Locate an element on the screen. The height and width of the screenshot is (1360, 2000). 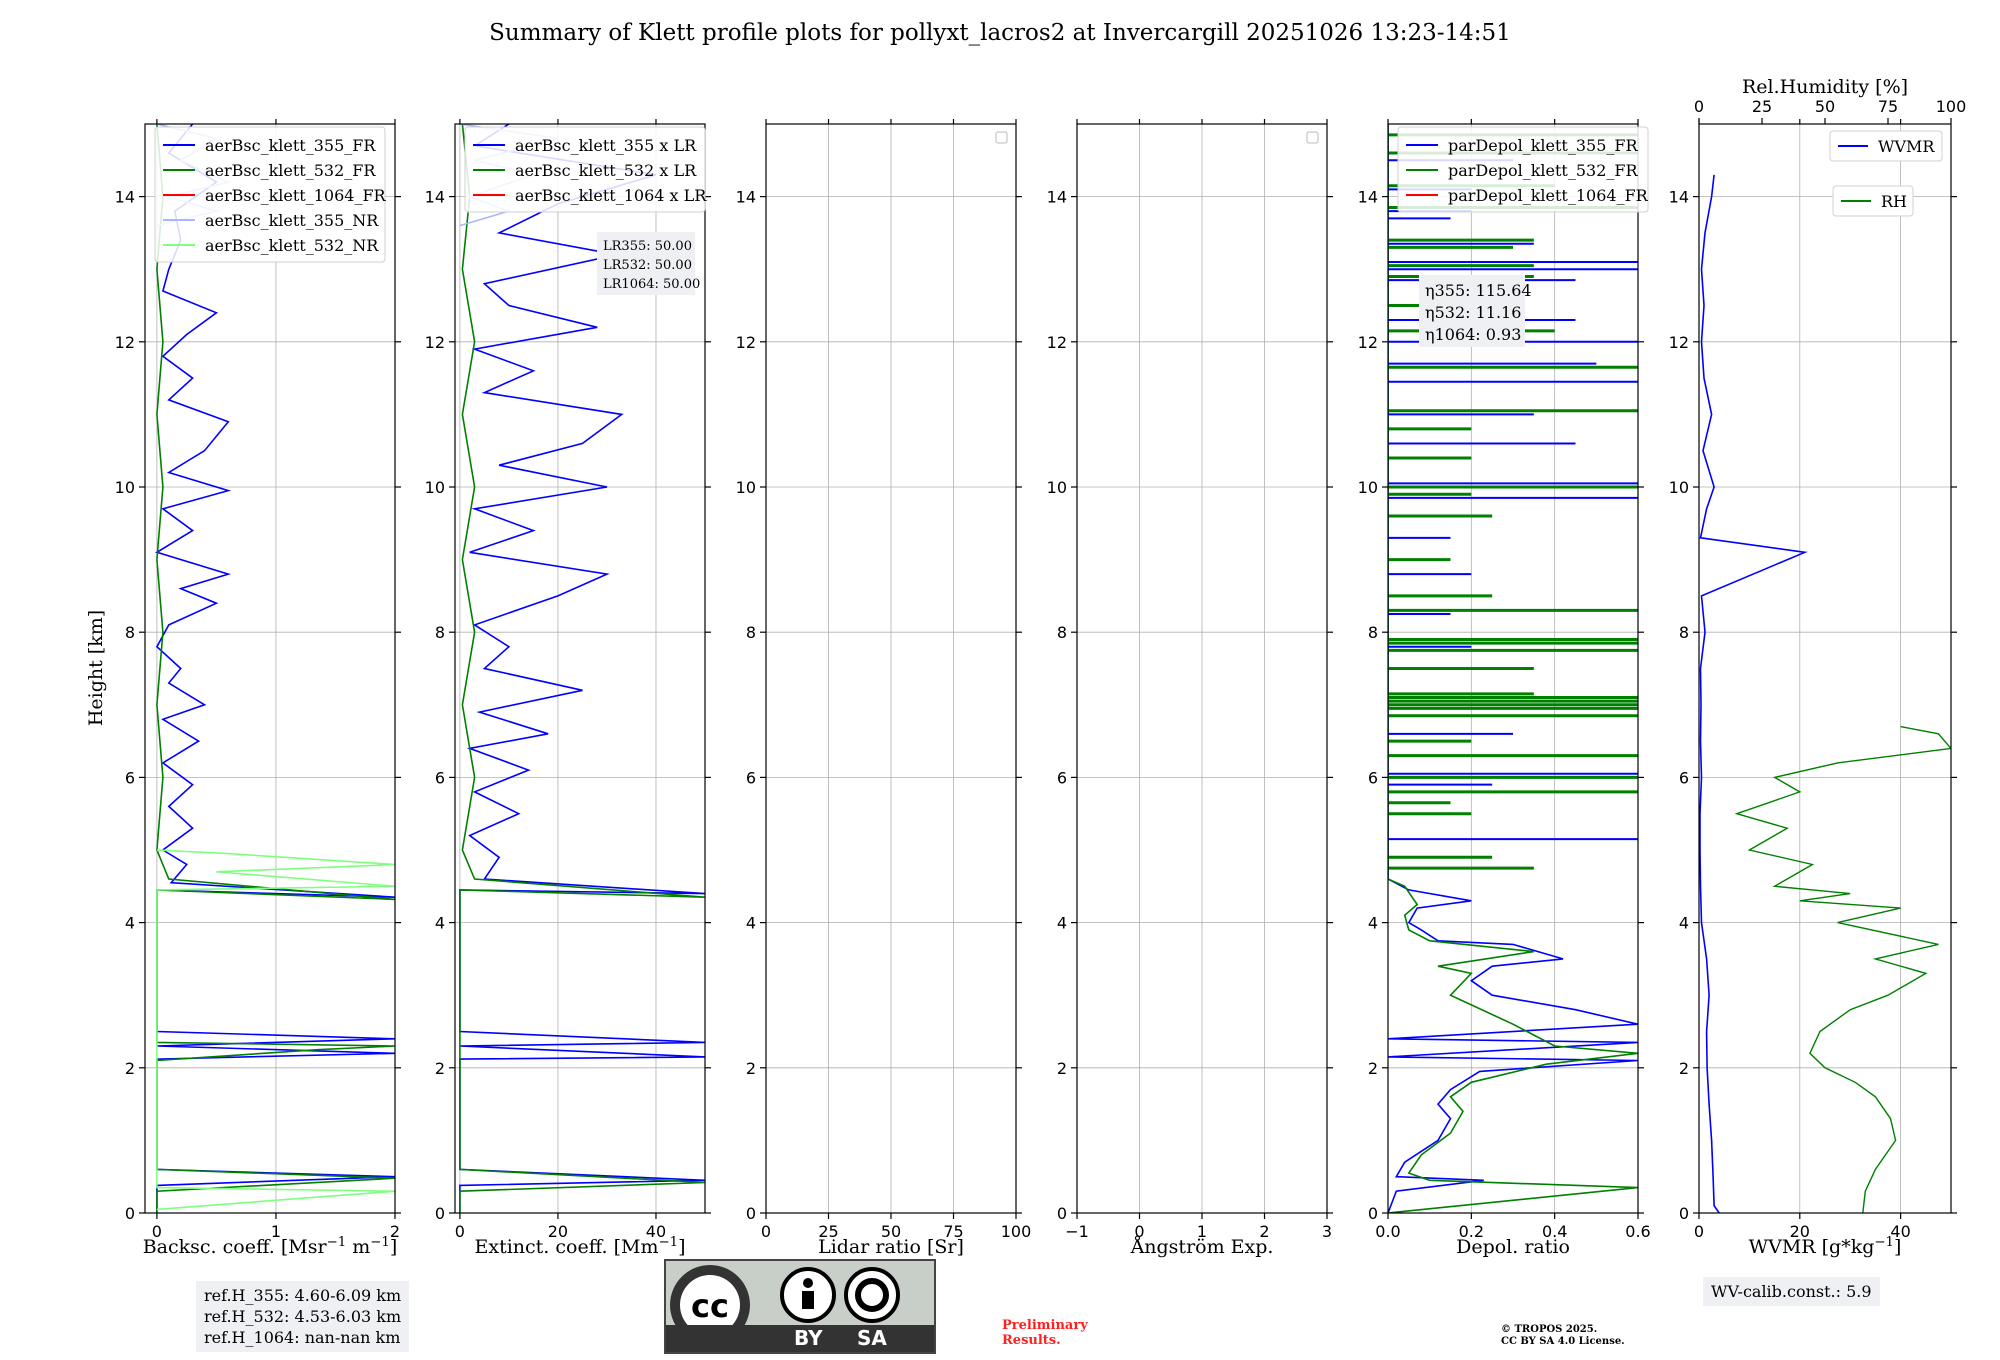
x-tick-label: 25 is located at coordinates (828, 1231).